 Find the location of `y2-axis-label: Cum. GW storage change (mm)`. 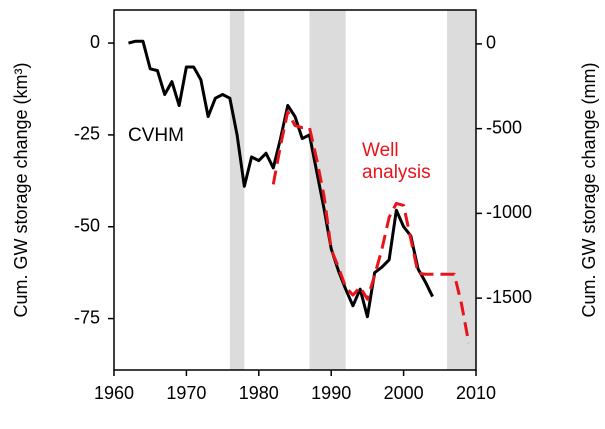

y2-axis-label: Cum. GW storage change (mm) is located at coordinates (589, 189).